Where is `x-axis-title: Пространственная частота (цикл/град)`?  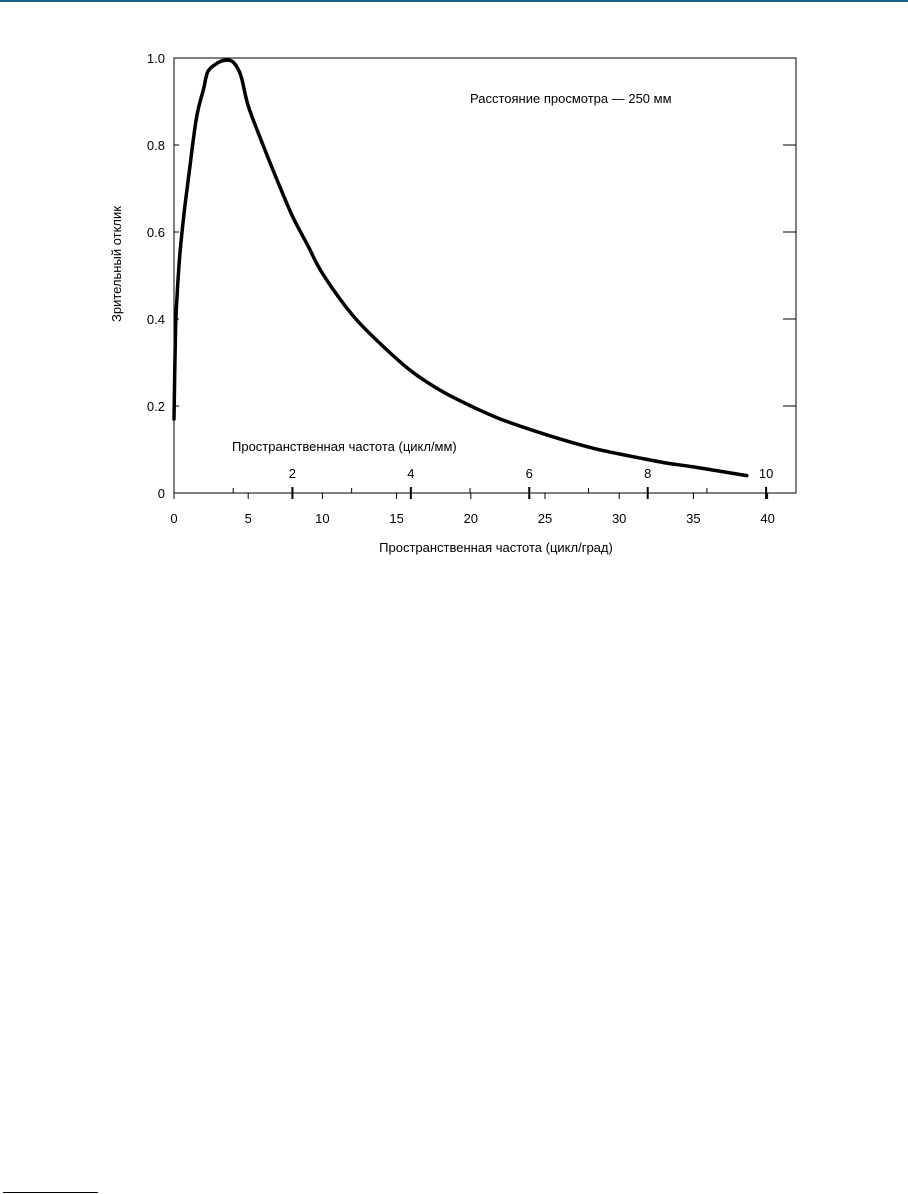 x-axis-title: Пространственная частота (цикл/град) is located at coordinates (496, 547).